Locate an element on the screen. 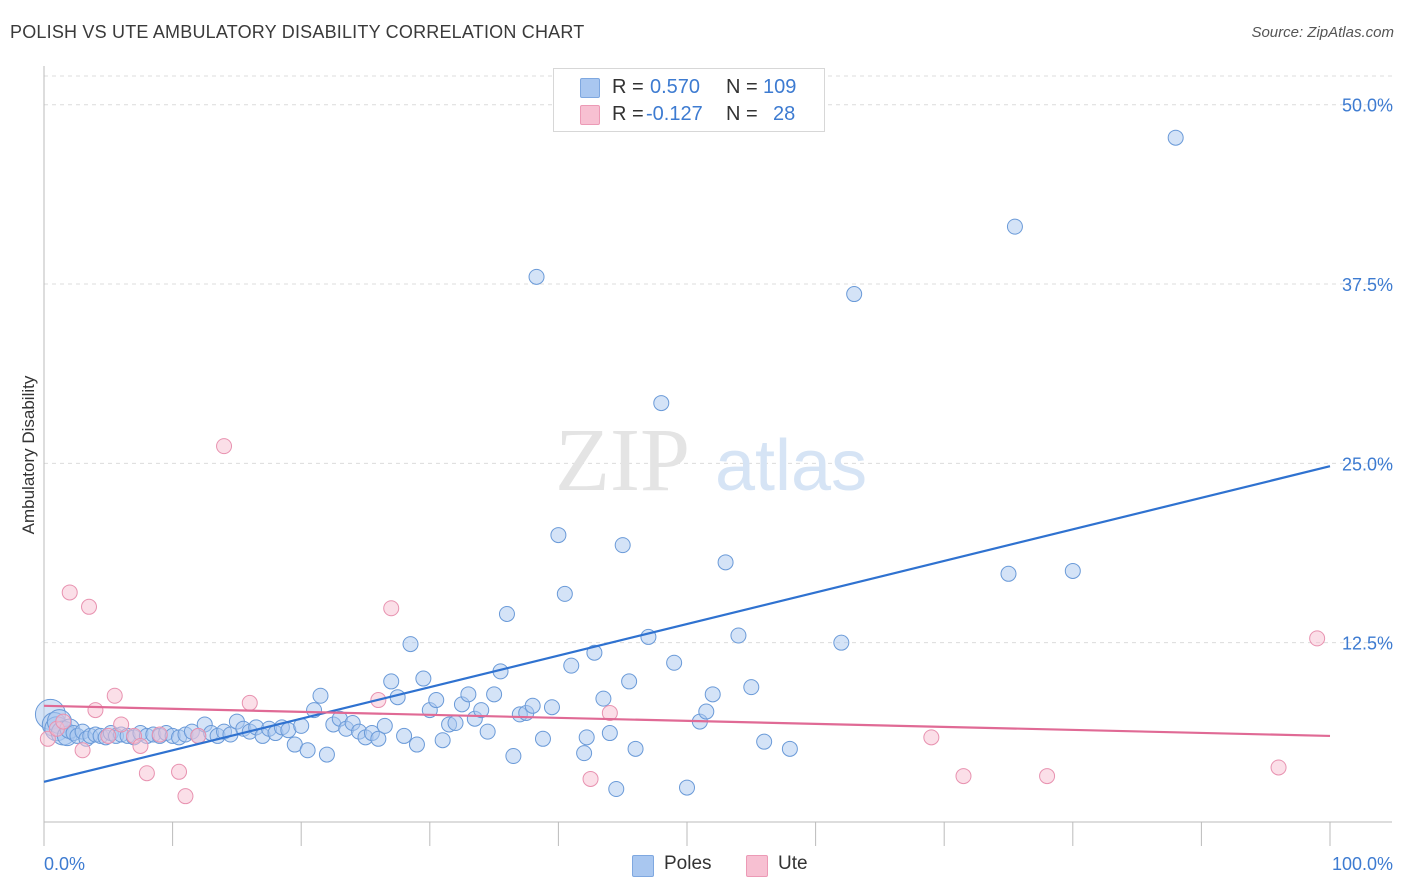  watermark-atlas: atlas is located at coordinates (791, 466).